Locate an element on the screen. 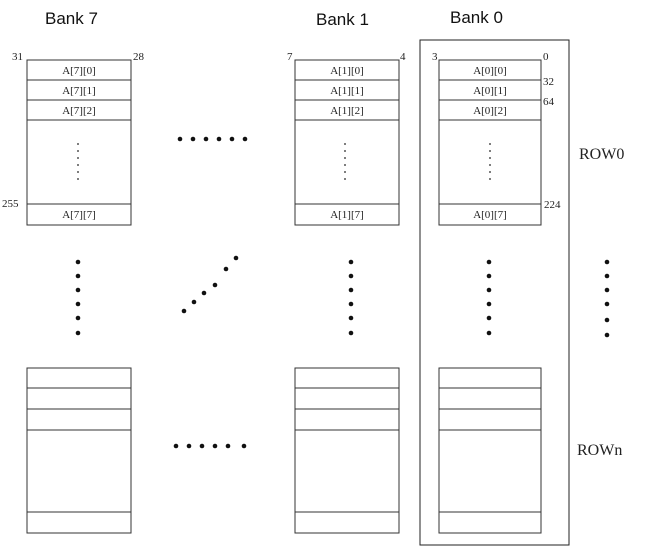 The height and width of the screenshot is (550, 650). vertical-ellipsis-right is located at coordinates (607, 298).